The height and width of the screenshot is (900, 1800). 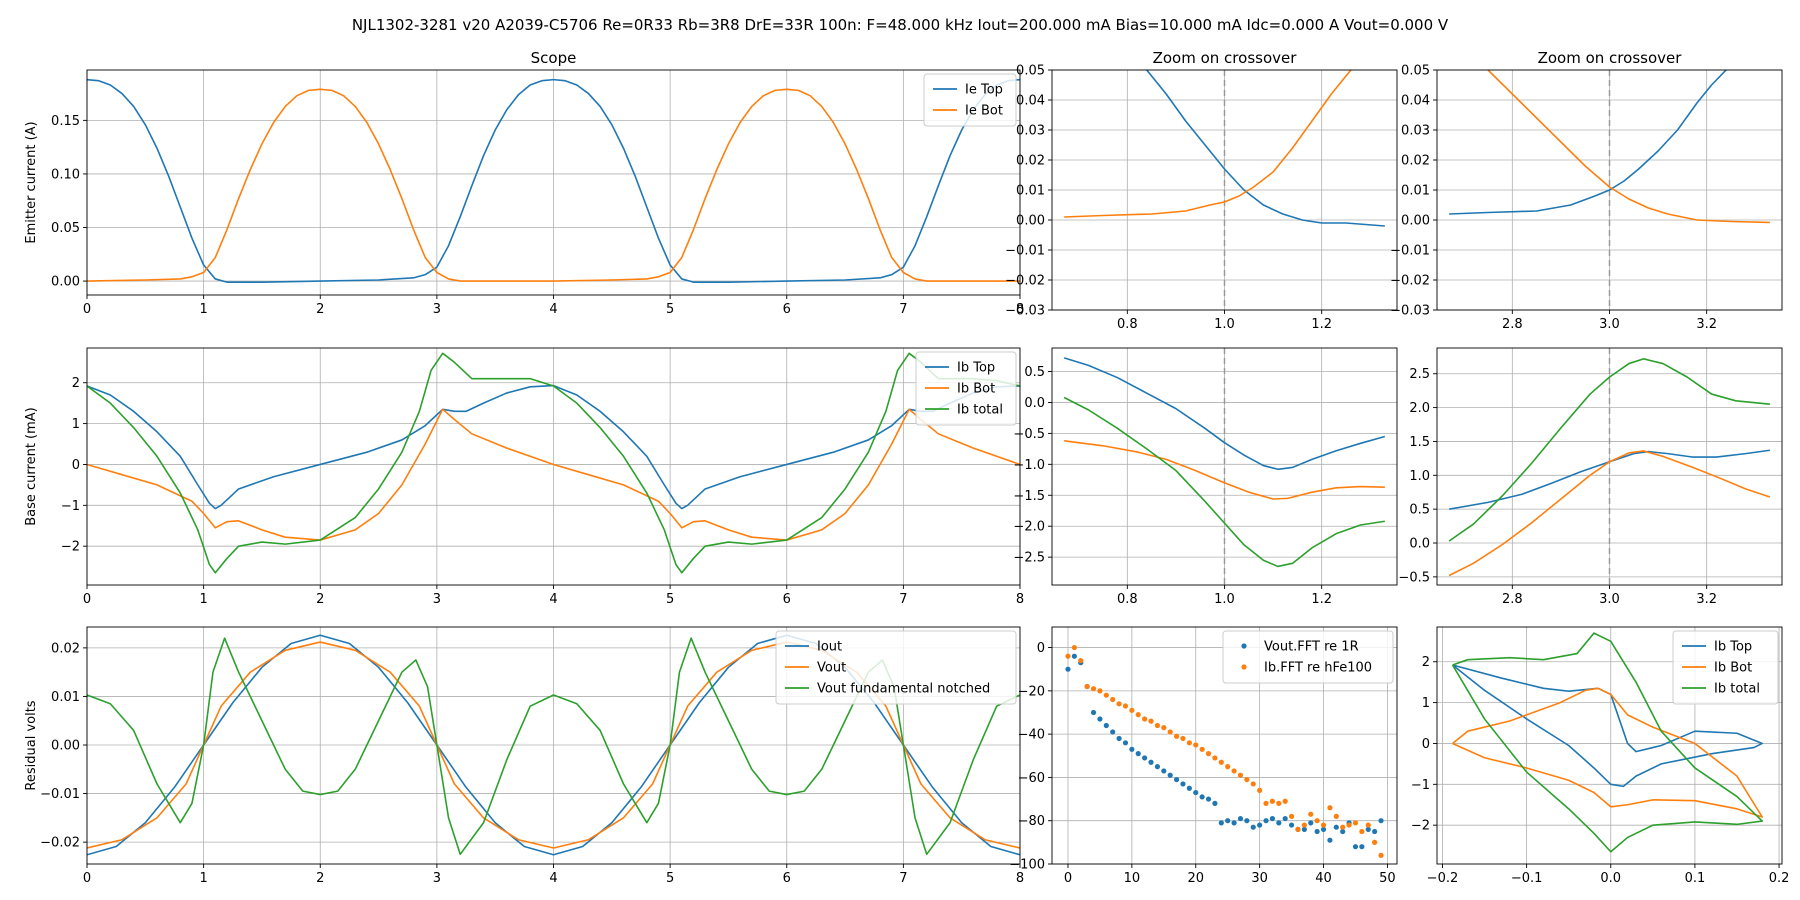 I want to click on x-tick-label: 2.8, so click(x=1512, y=599).